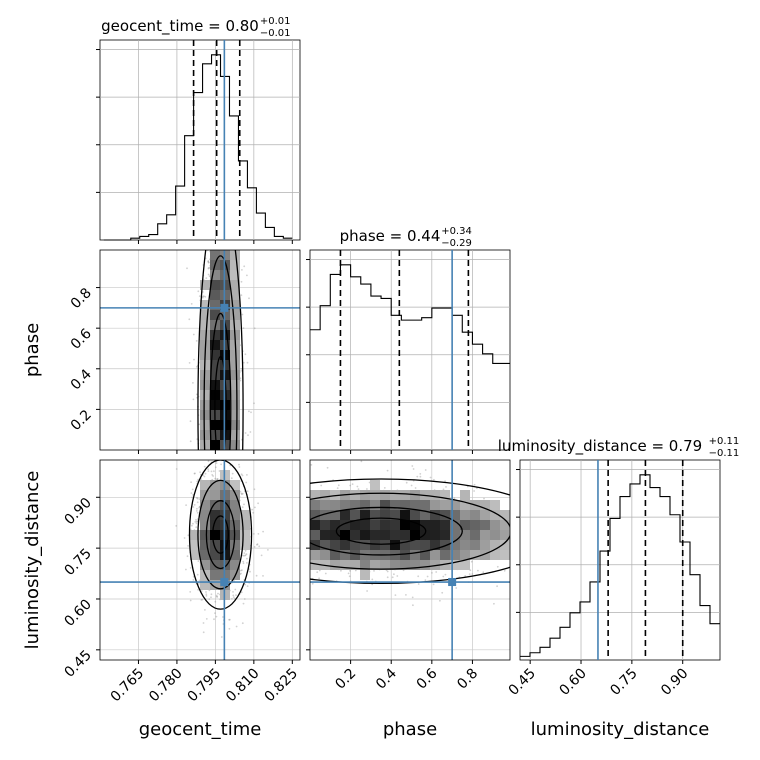  I want to click on x-axis-label-luminosity_distance: luminosity_distance, so click(620, 729).